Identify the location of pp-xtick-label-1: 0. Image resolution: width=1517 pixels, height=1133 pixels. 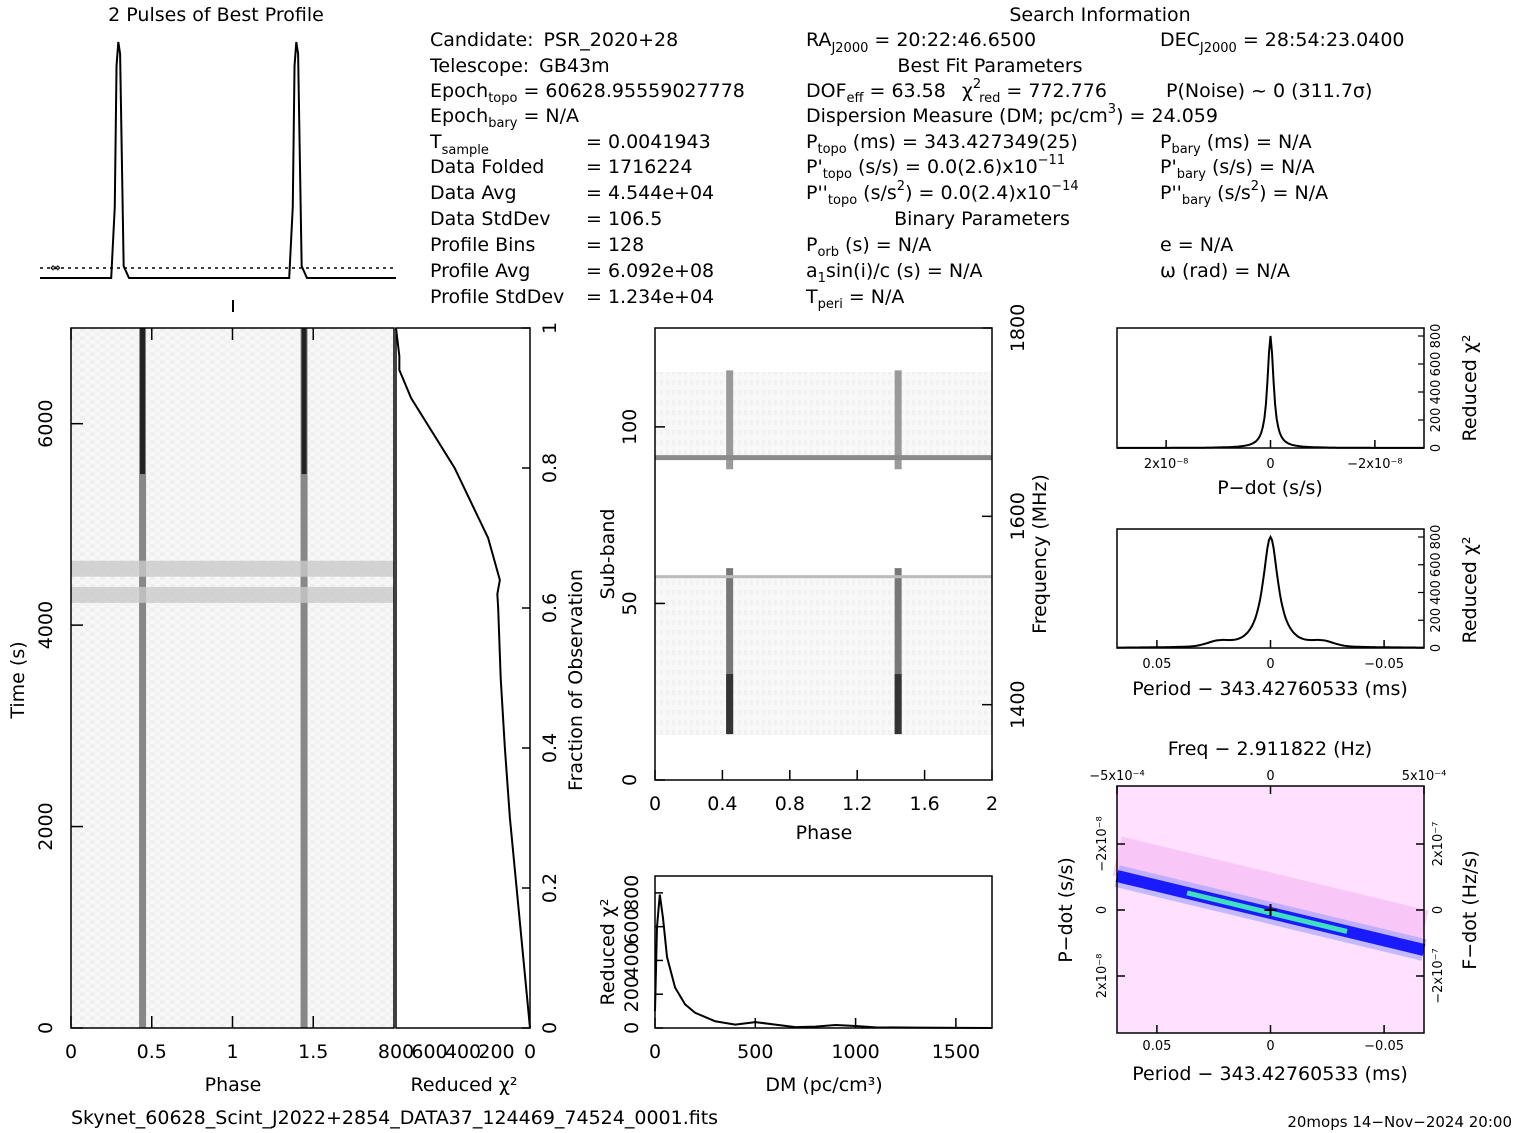
(1270, 1046).